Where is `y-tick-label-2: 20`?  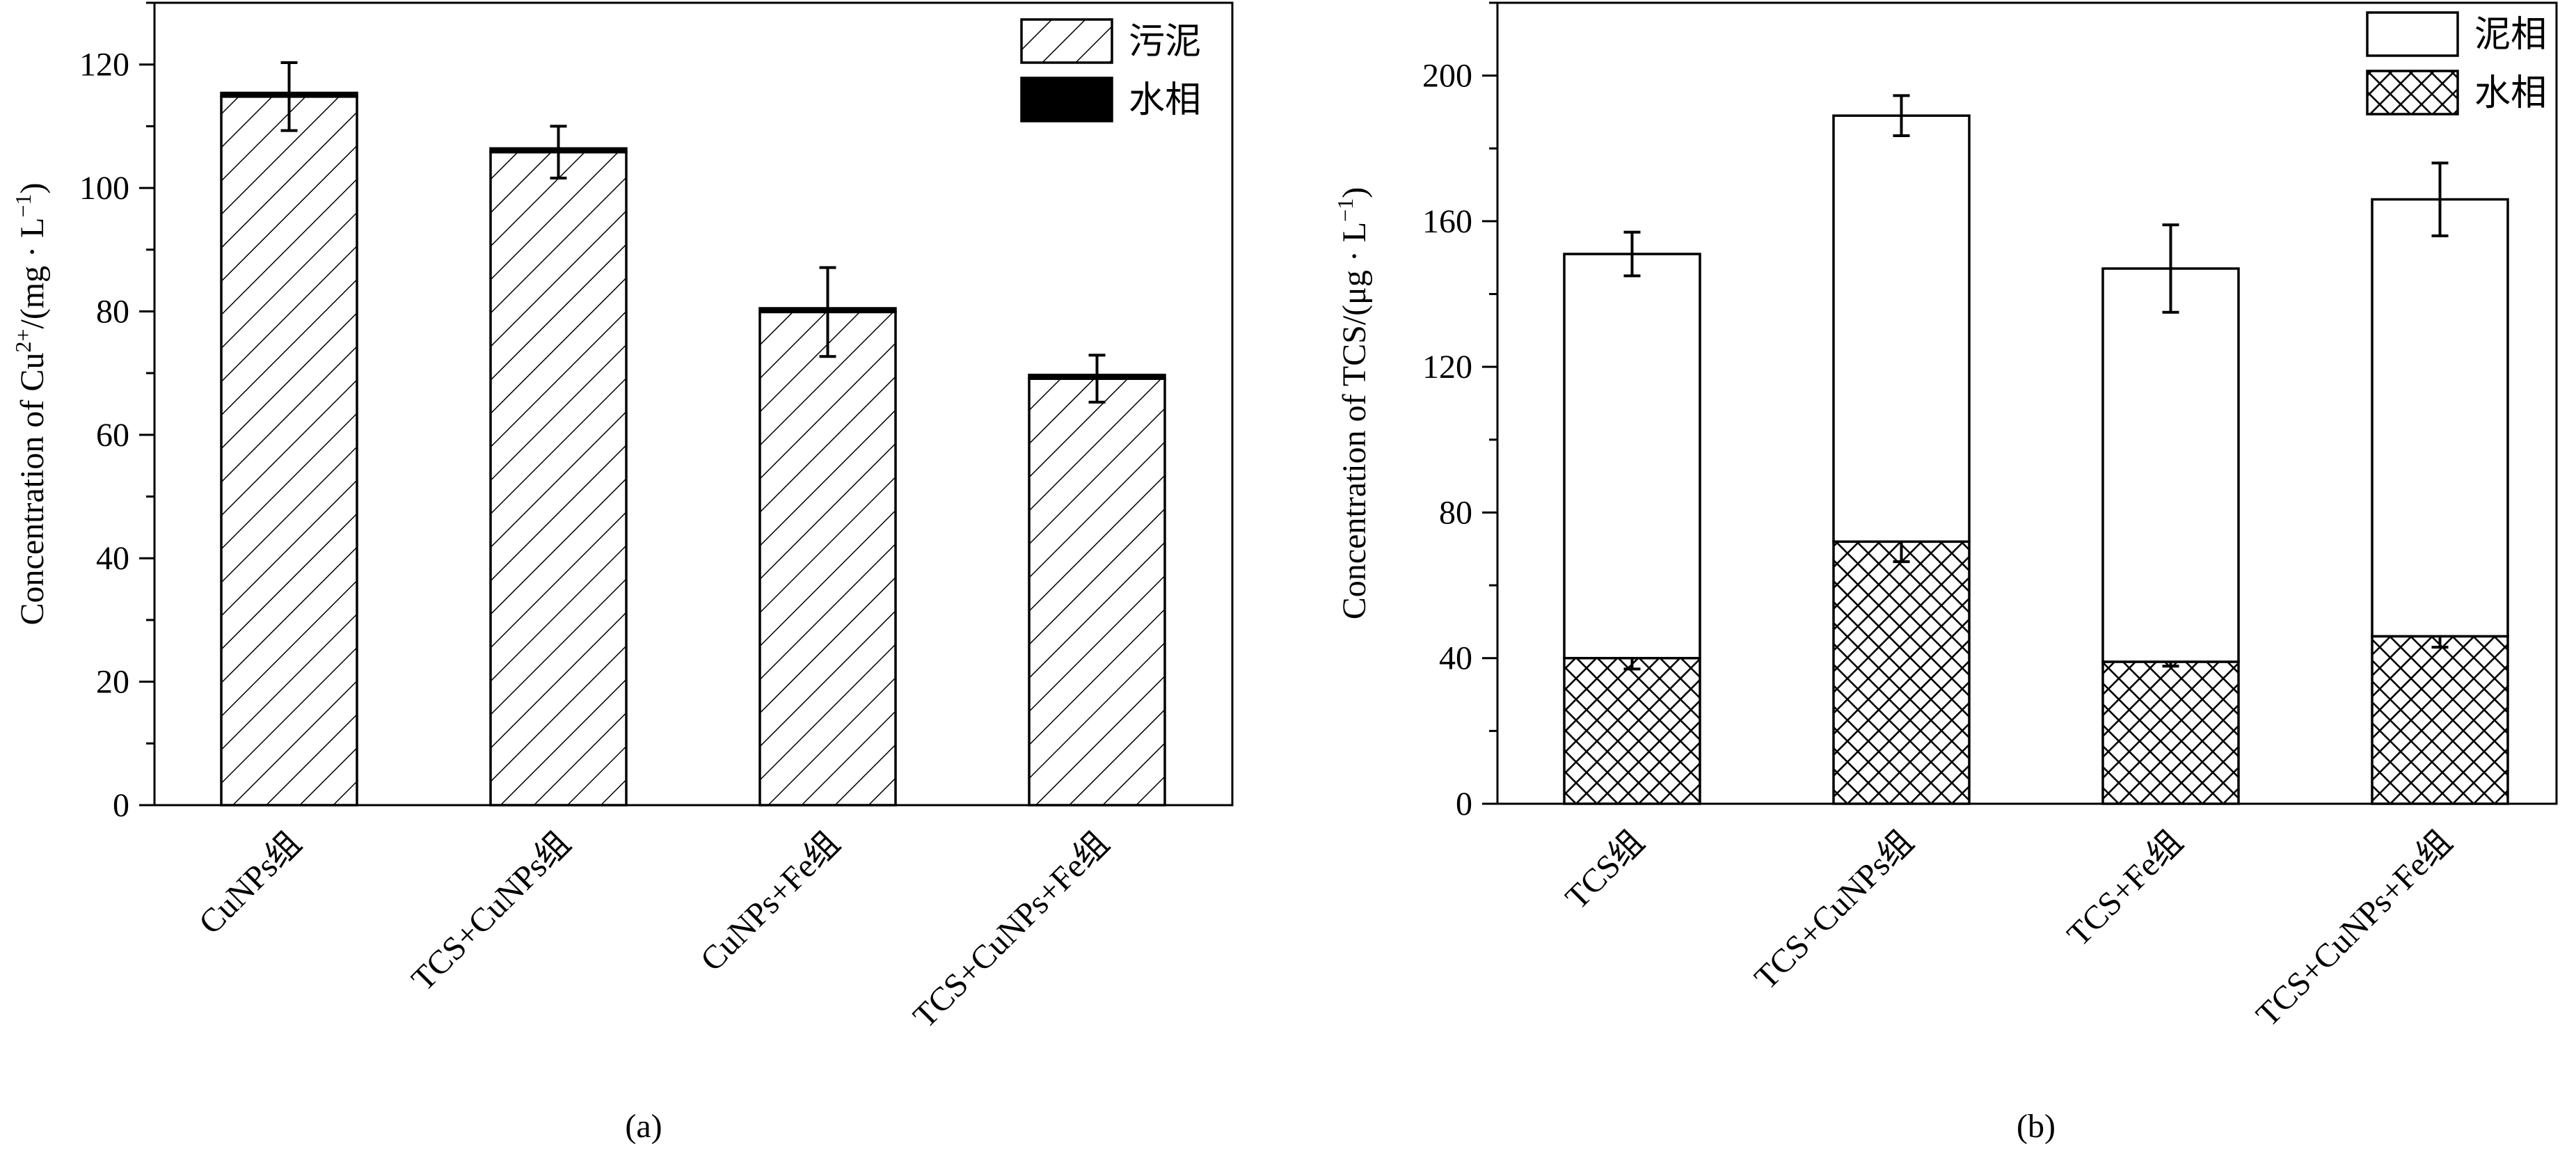
y-tick-label-2: 20 is located at coordinates (112, 682).